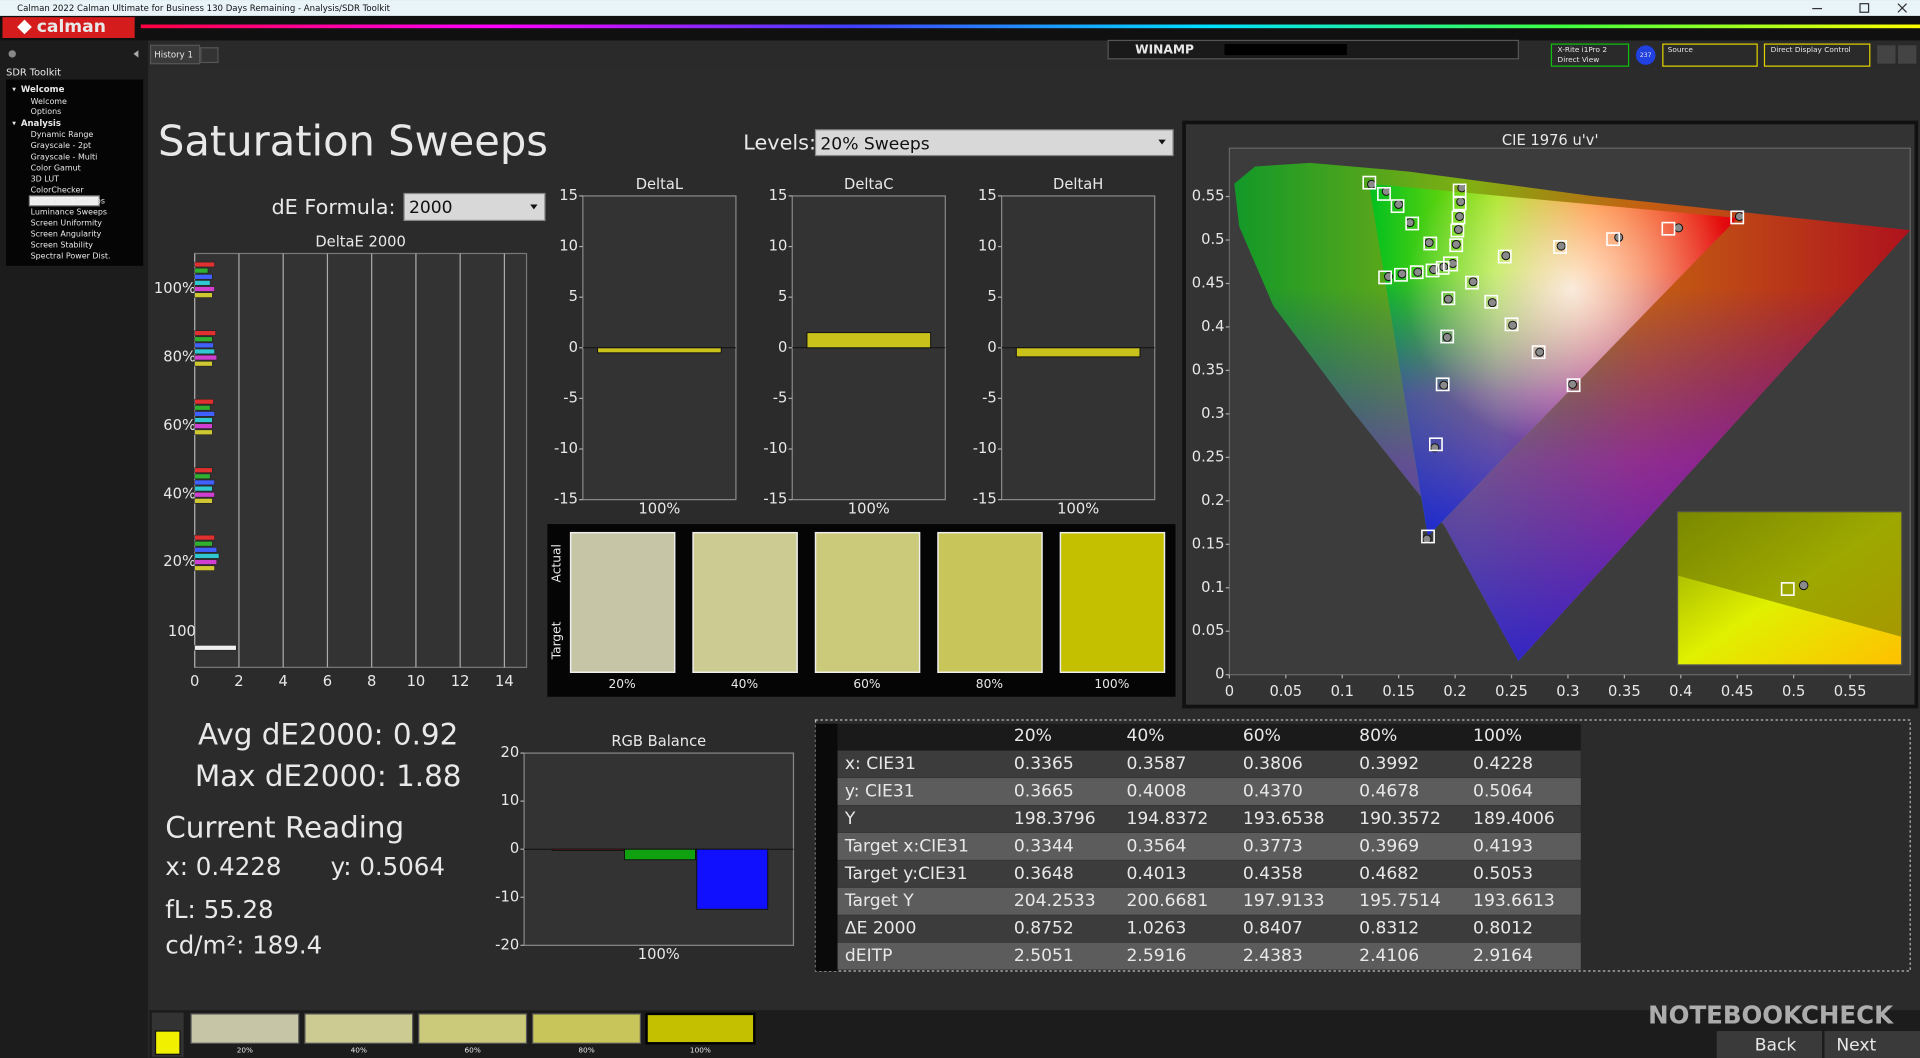 The image size is (1920, 1058). Describe the element at coordinates (1737, 691) in the screenshot. I see `x-tick-label: 0.45` at that location.